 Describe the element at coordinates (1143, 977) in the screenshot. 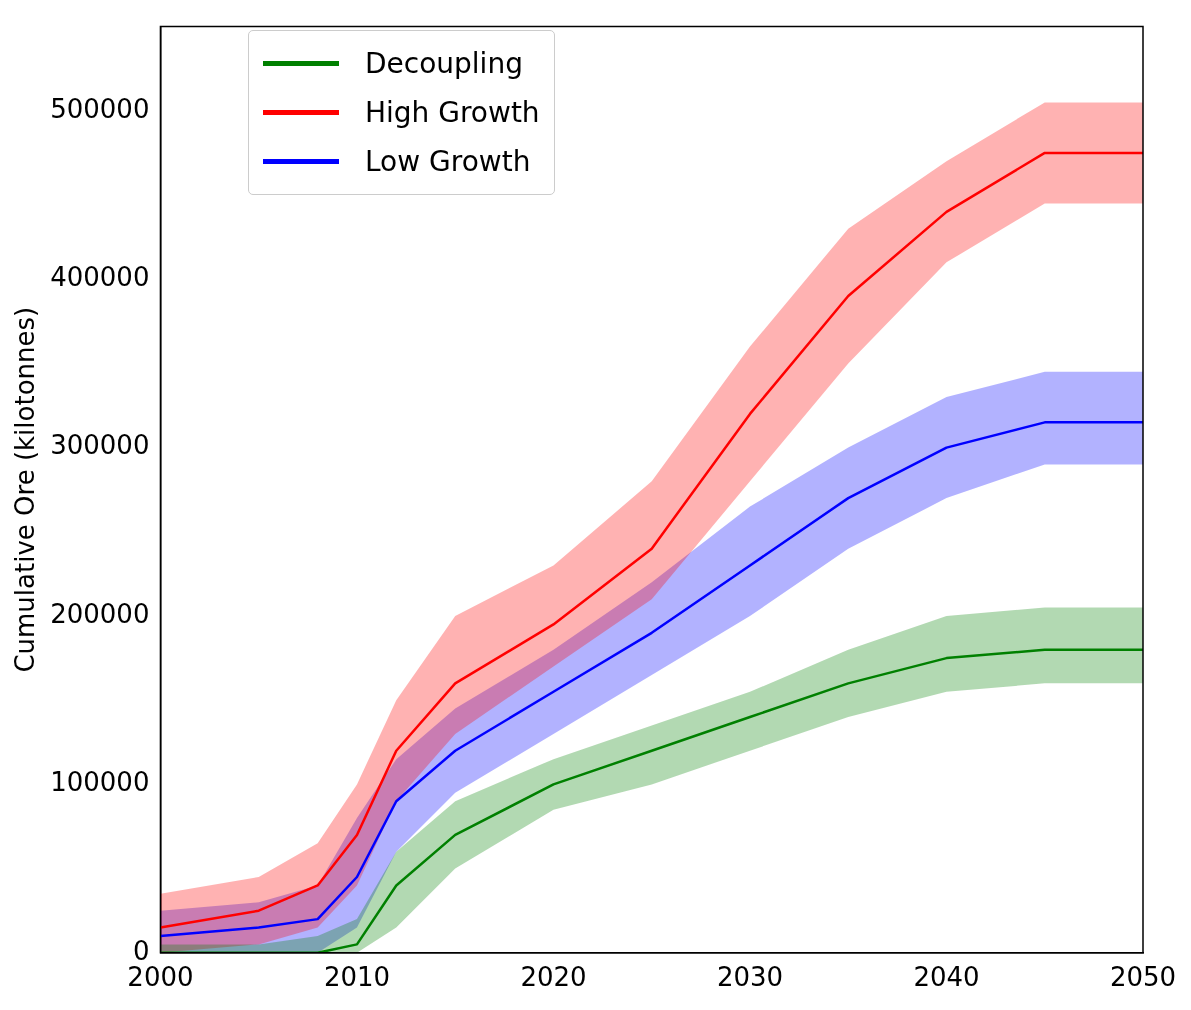

I see `x-tick-label: 2050` at that location.